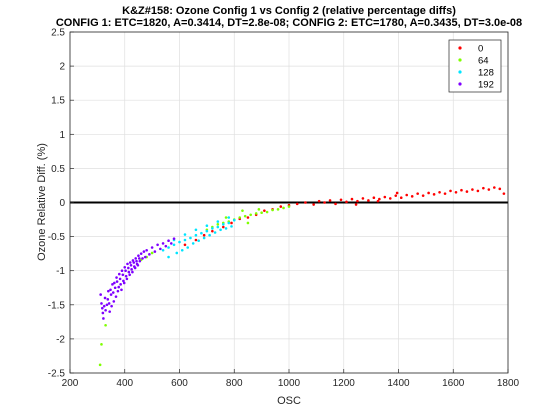 The width and height of the screenshot is (560, 420). I want to click on x-tick-label: 1600, so click(453, 383).